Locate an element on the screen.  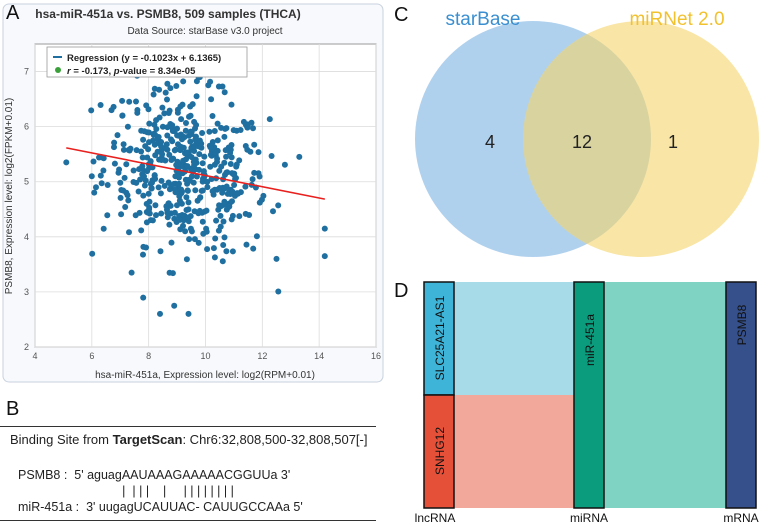
x-tick-label: 10 is located at coordinates (205, 356).